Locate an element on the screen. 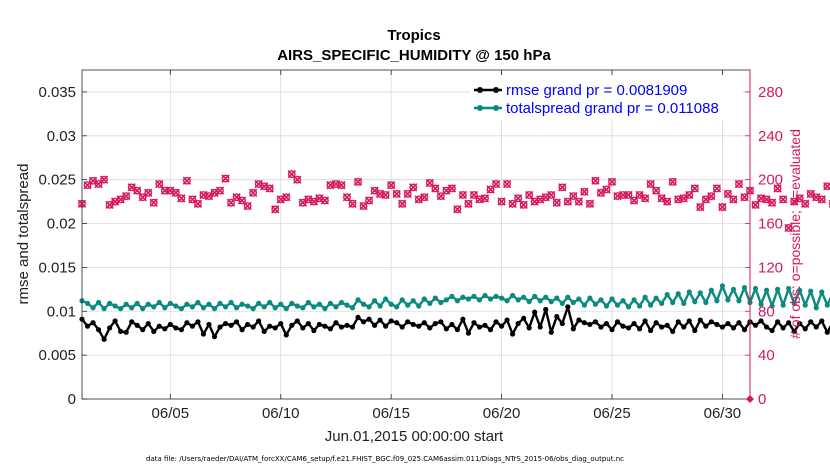 This screenshot has width=830, height=470. x-tick-label: 06/30 is located at coordinates (723, 413).